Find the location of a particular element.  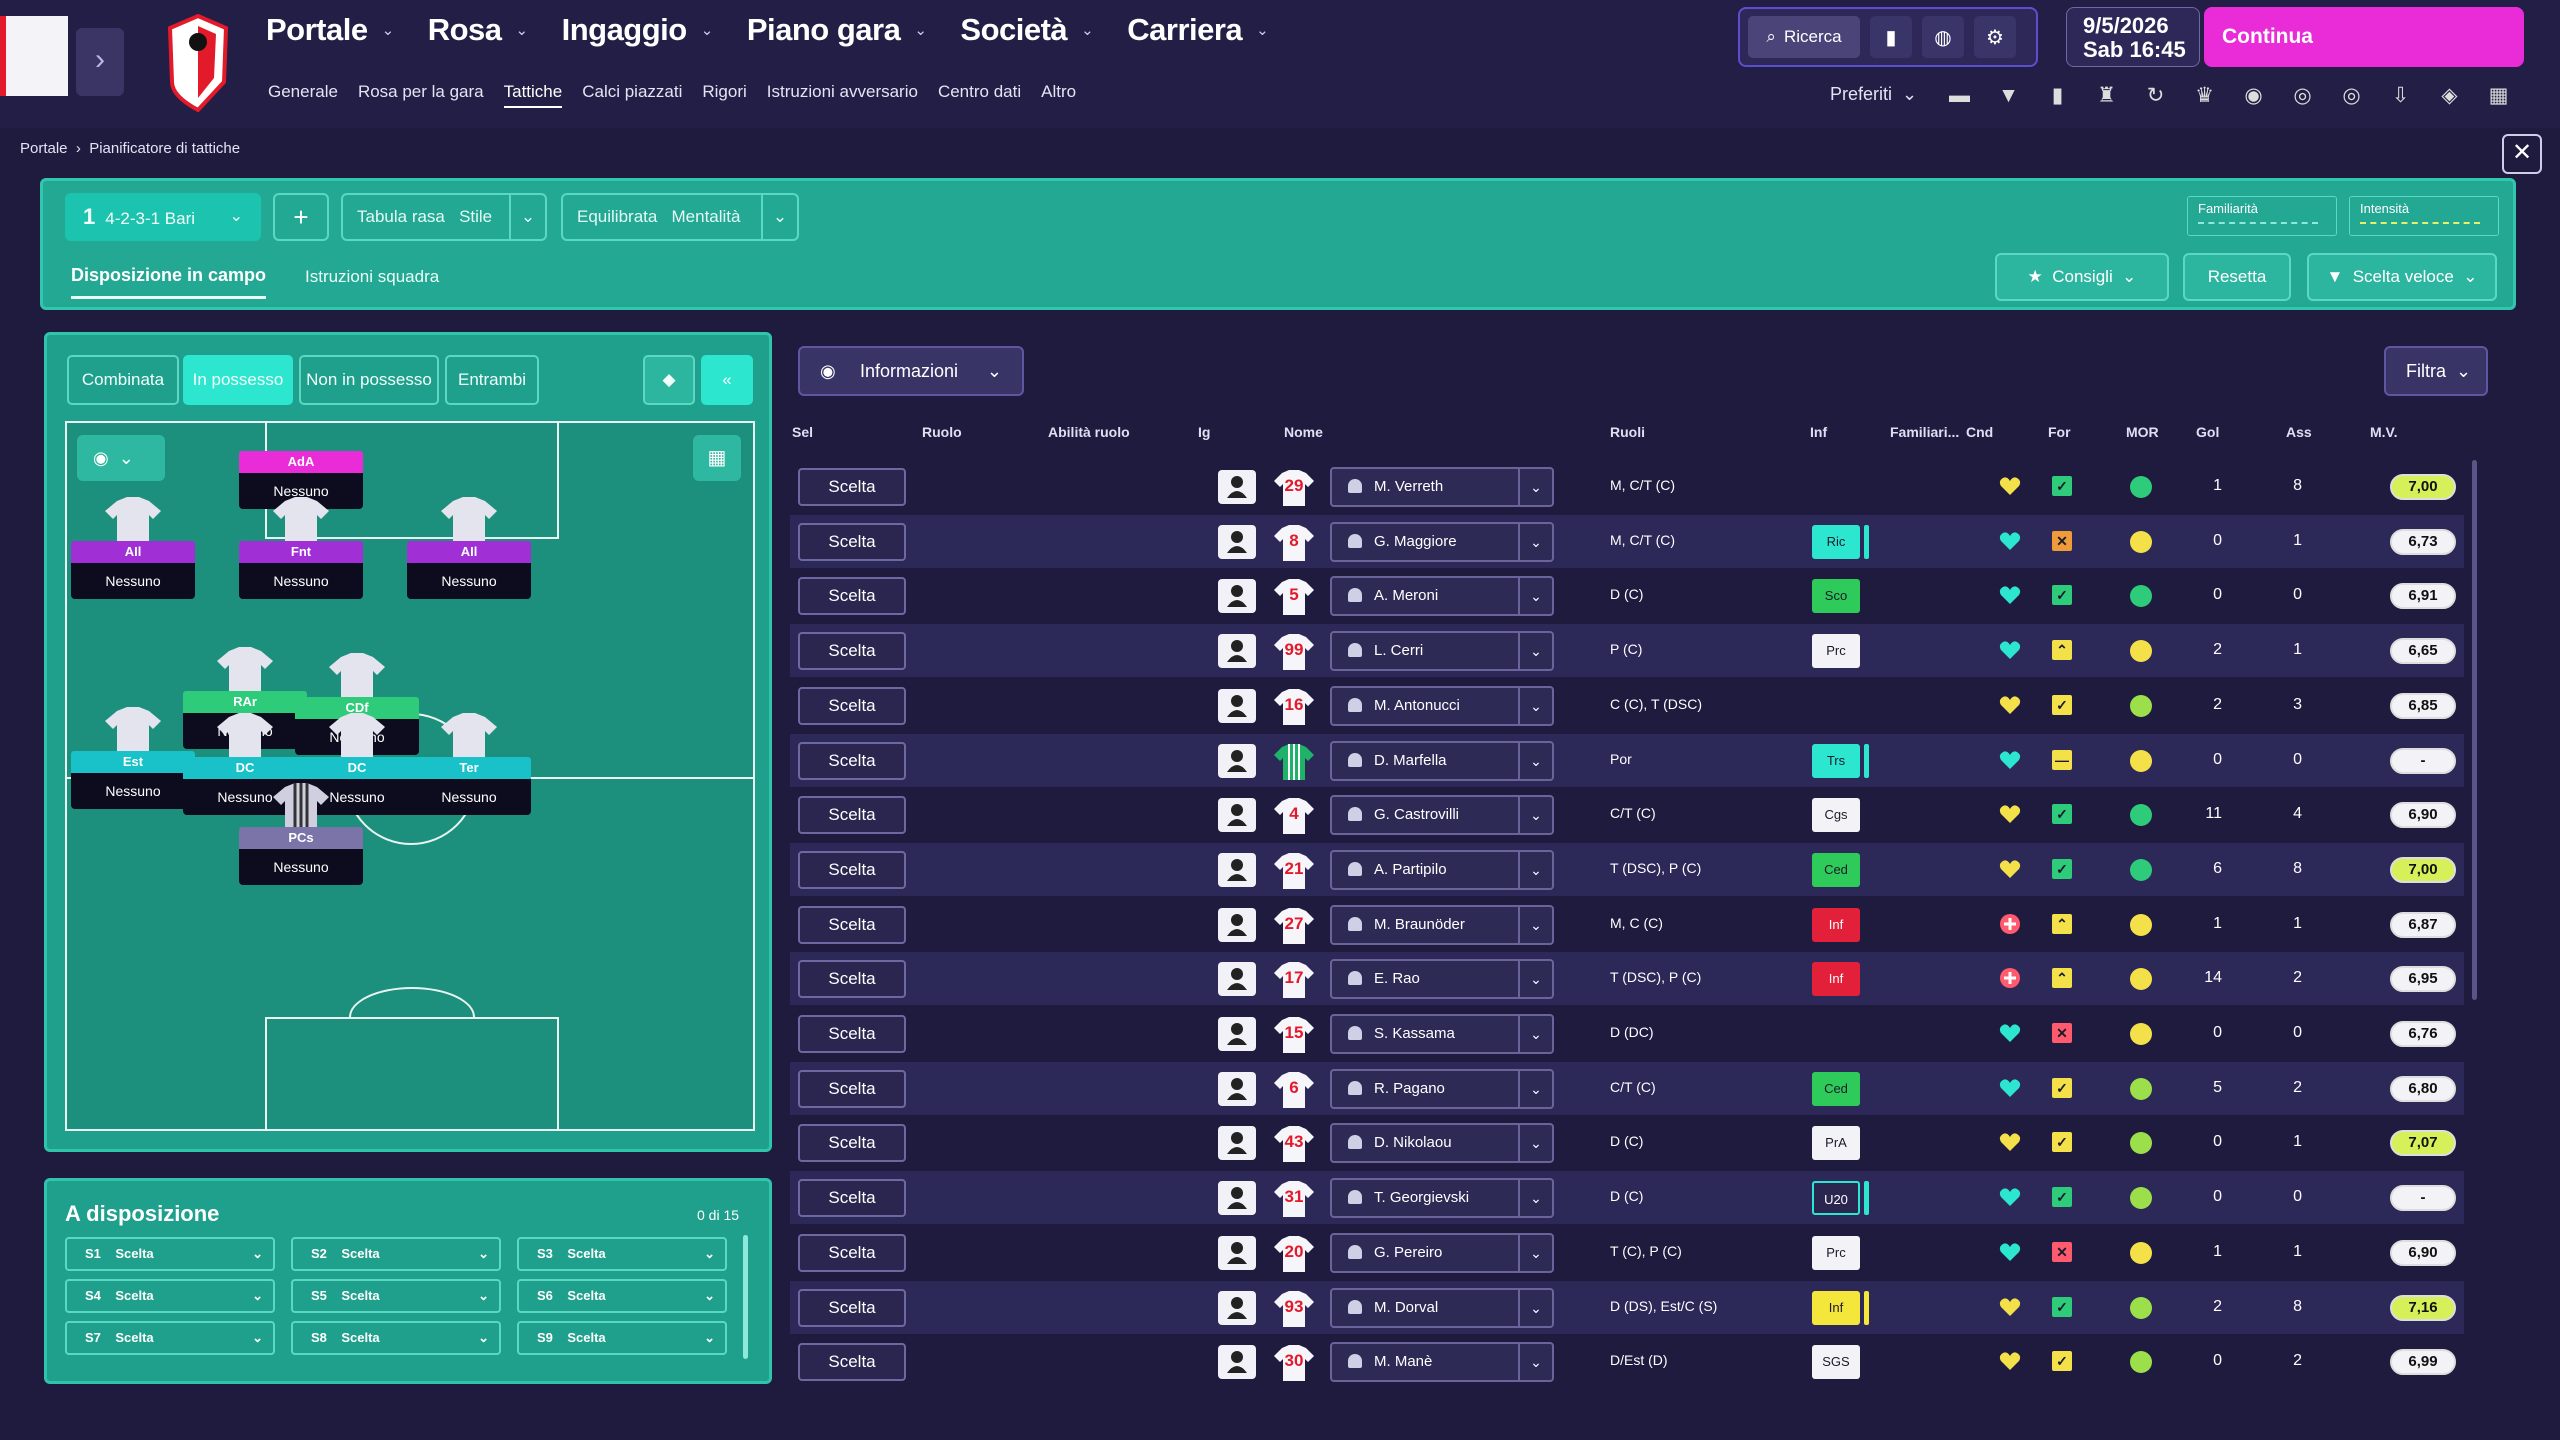

player-name-dropdown: M. Braunöder ⌄ is located at coordinates (1442, 924).